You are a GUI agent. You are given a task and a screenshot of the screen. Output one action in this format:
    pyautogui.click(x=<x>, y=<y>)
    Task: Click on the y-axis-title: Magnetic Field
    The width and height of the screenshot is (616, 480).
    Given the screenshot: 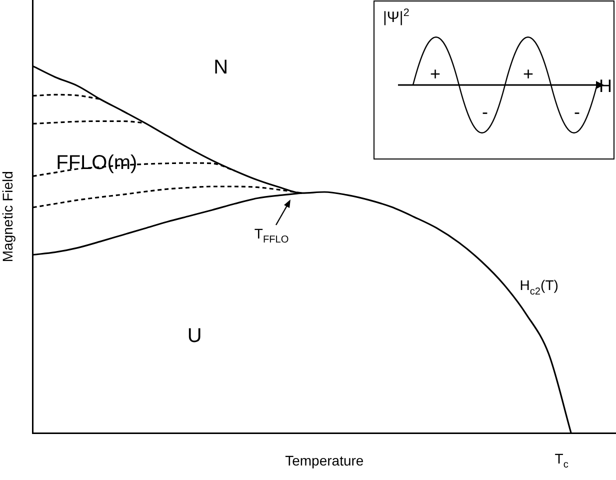 What is the action you would take?
    pyautogui.click(x=8, y=216)
    